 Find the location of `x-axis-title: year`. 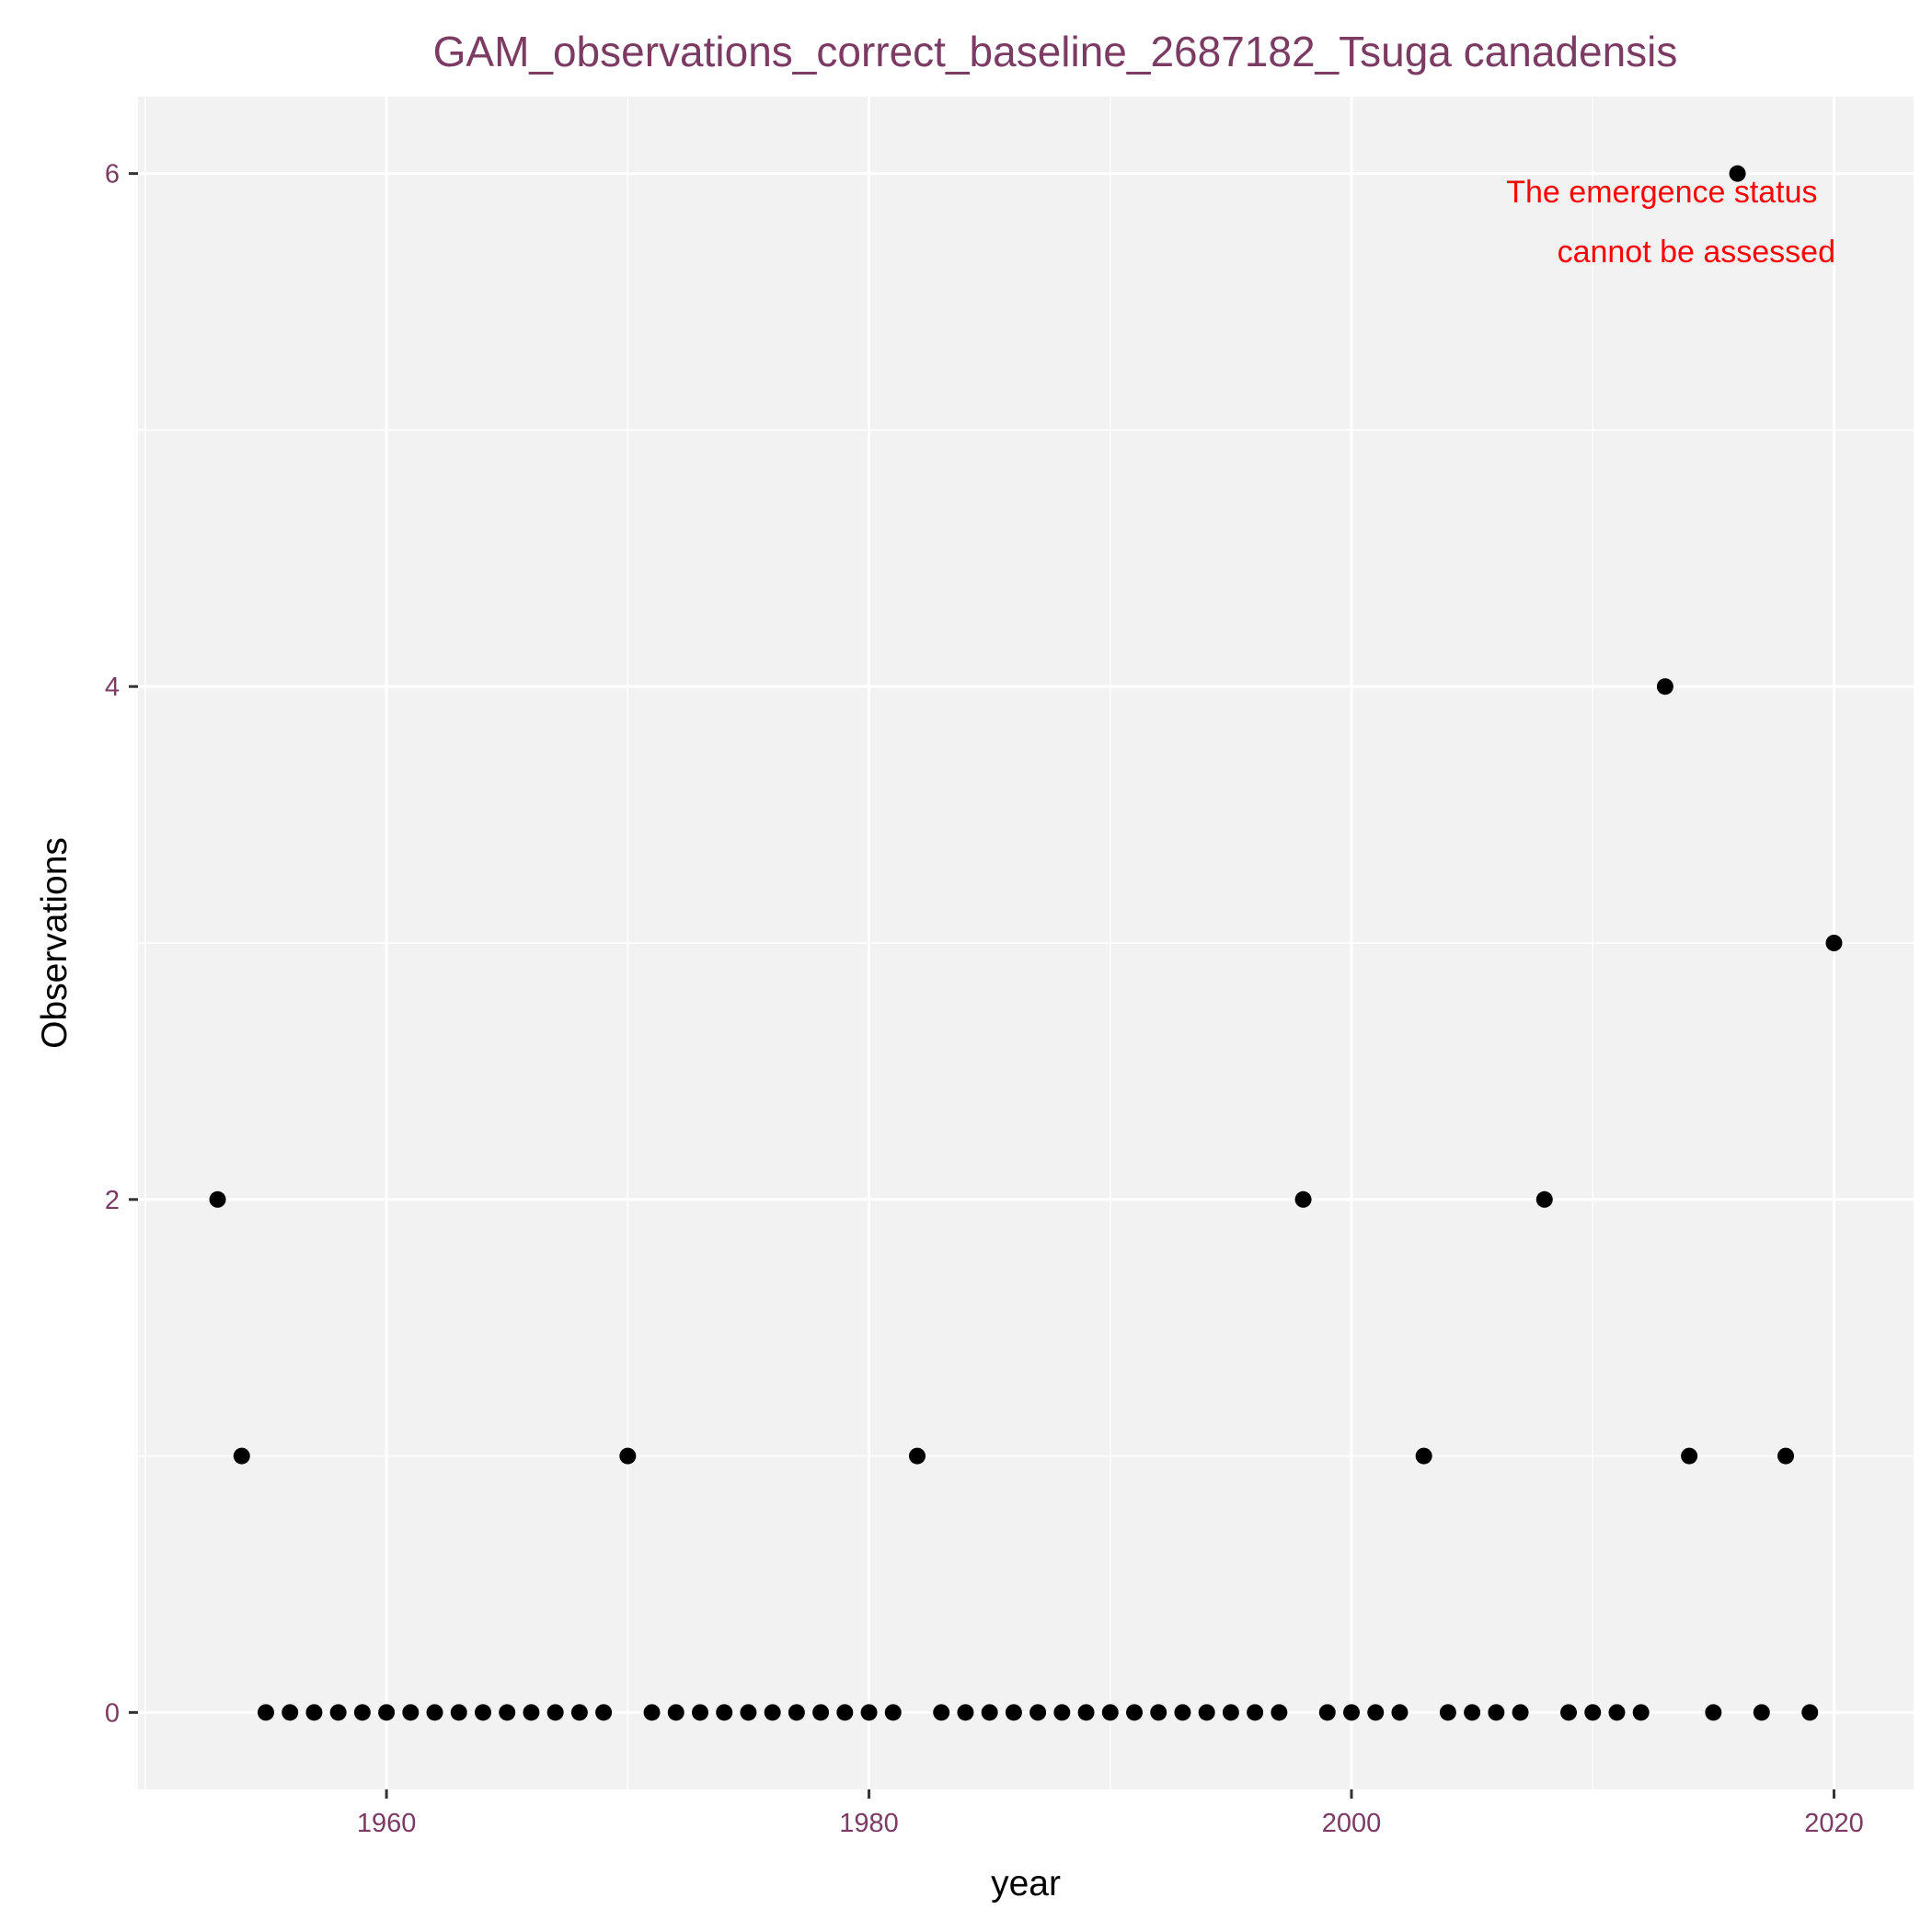

x-axis-title: year is located at coordinates (1026, 1883).